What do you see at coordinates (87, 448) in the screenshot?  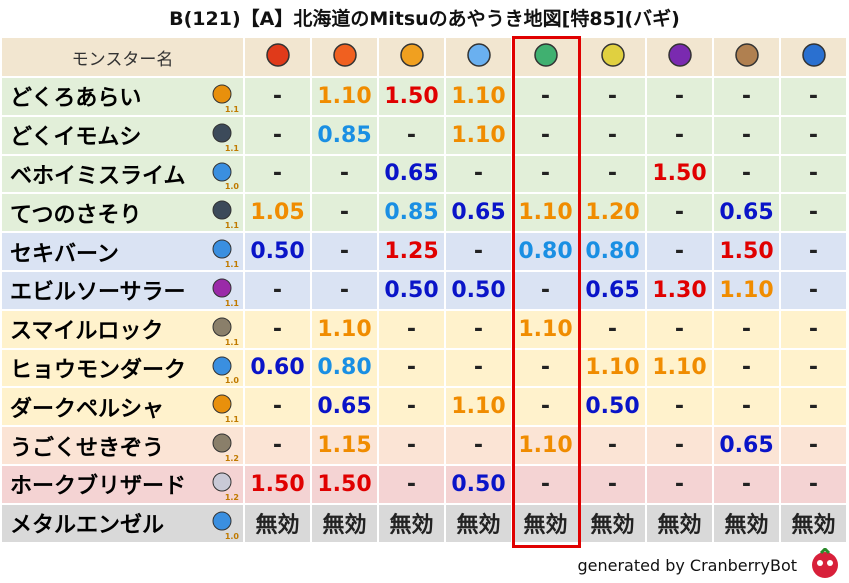 I see `monster-name: うごくせきぞう` at bounding box center [87, 448].